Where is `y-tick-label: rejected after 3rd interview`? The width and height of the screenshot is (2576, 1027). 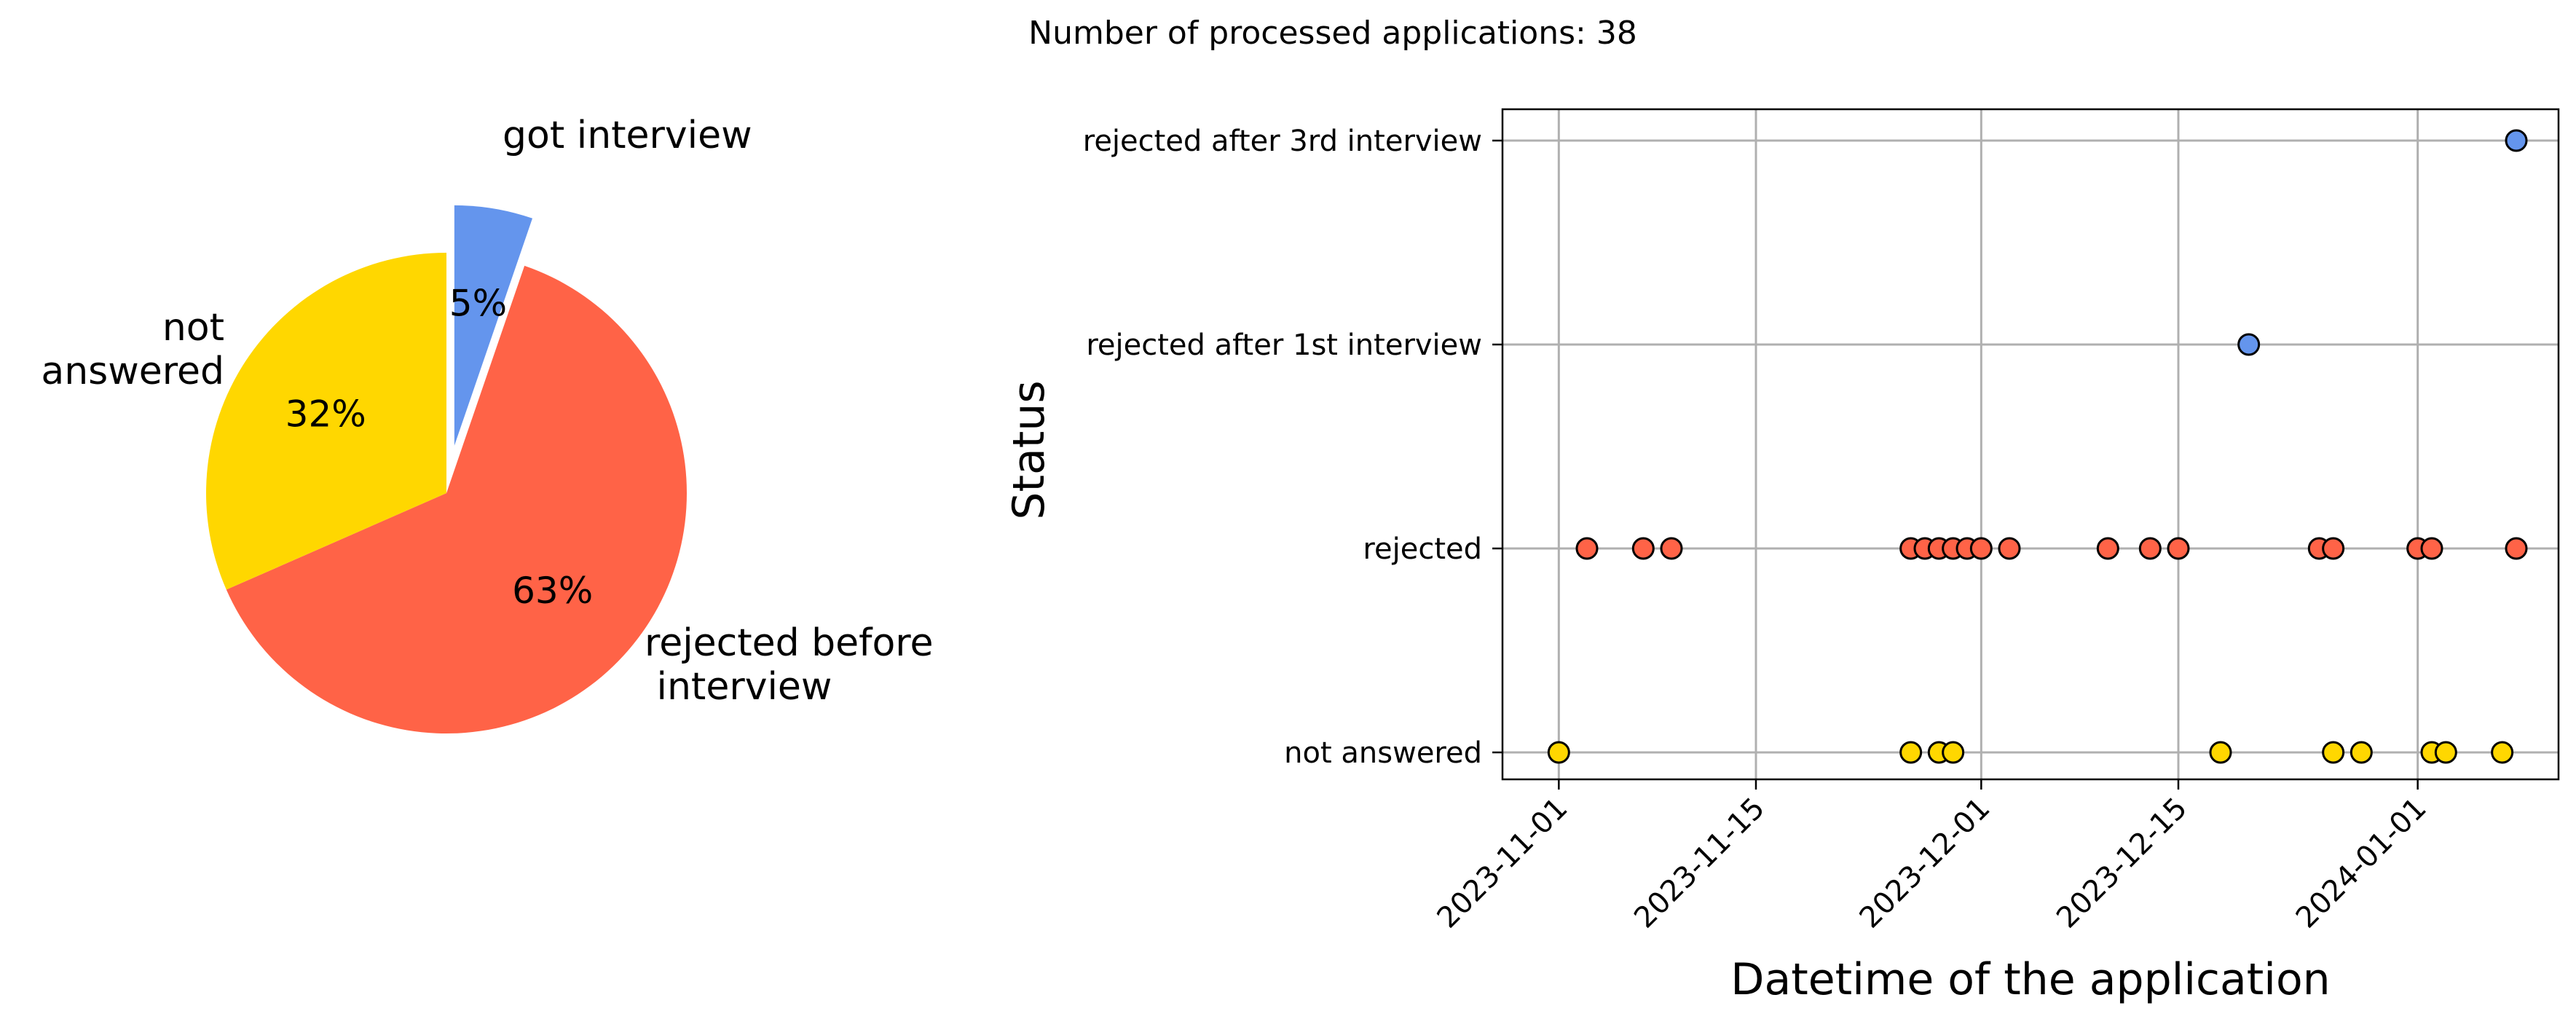 y-tick-label: rejected after 3rd interview is located at coordinates (1282, 142).